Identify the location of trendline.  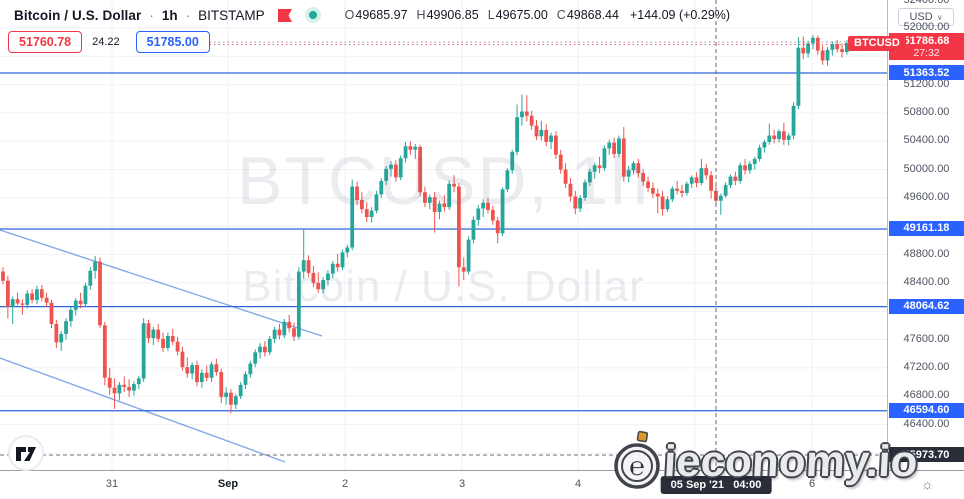
(143, 410).